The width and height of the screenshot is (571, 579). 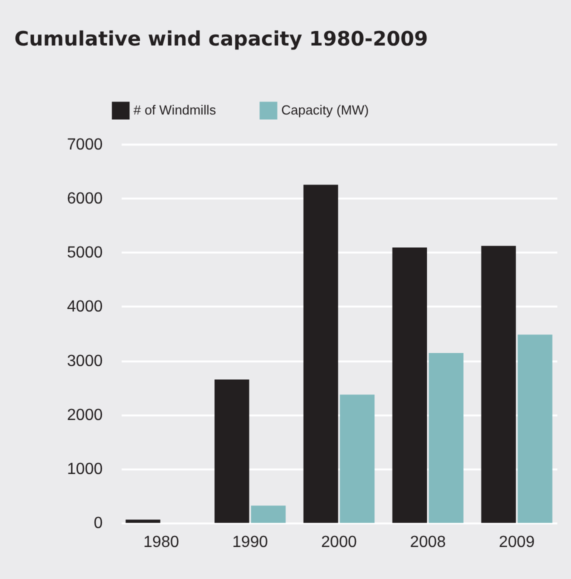 I want to click on x-tick-label: 2009, so click(x=516, y=542).